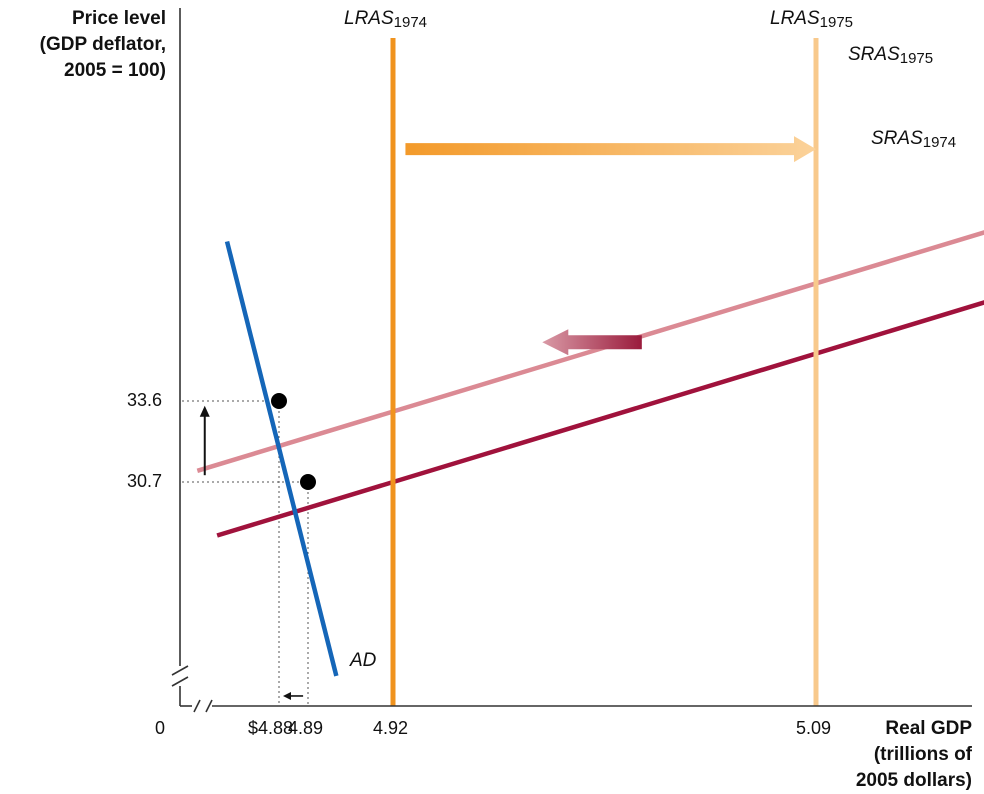  Describe the element at coordinates (305, 728) in the screenshot. I see `x-tick-label-1: 4.89` at that location.